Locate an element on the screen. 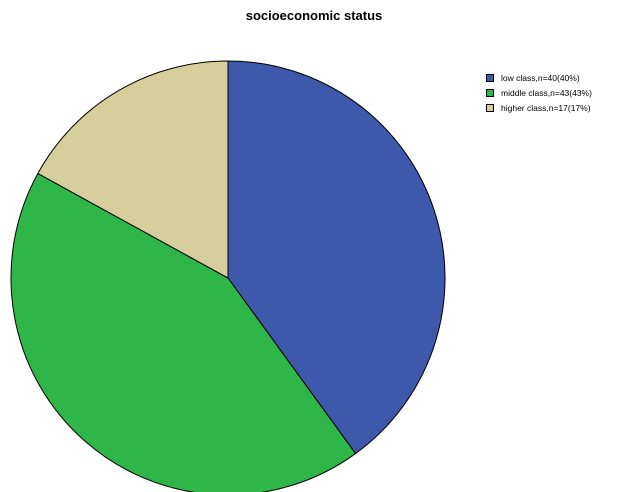  legend-item-low-class: low class,n=40(40%) is located at coordinates (539, 78).